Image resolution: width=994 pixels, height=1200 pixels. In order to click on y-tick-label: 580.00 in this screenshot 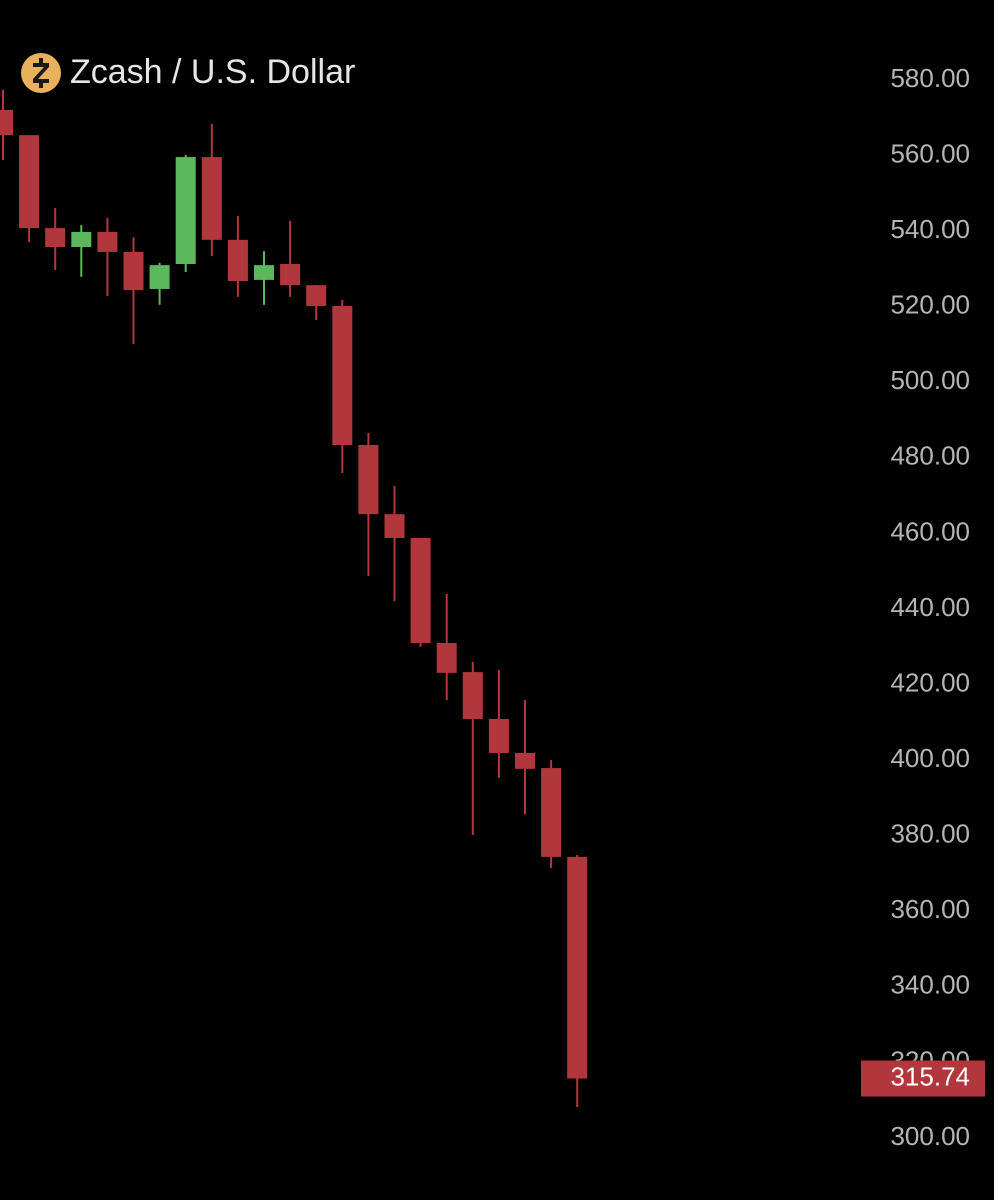, I will do `click(930, 78)`.